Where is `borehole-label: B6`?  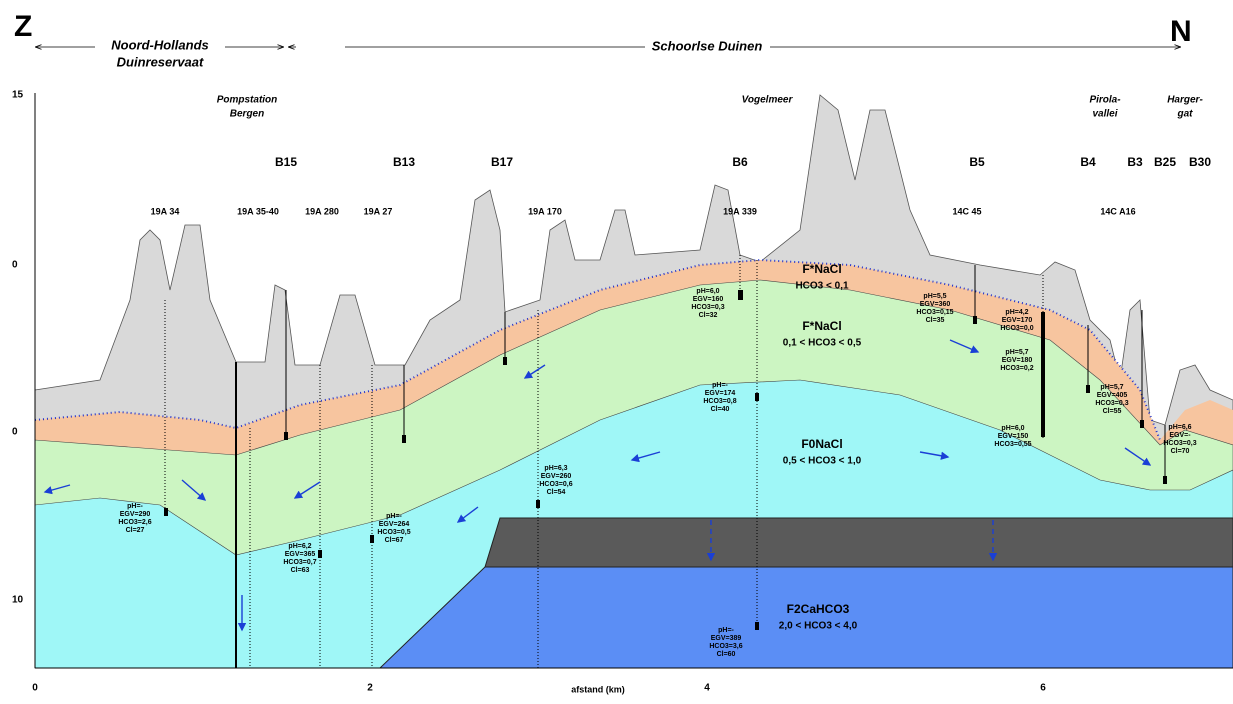 borehole-label: B6 is located at coordinates (740, 162).